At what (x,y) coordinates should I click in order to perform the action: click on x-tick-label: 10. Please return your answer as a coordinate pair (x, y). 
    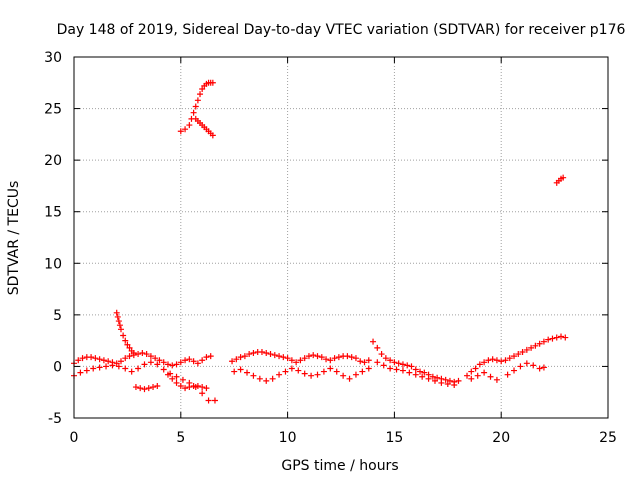
    Looking at the image, I should click on (288, 438).